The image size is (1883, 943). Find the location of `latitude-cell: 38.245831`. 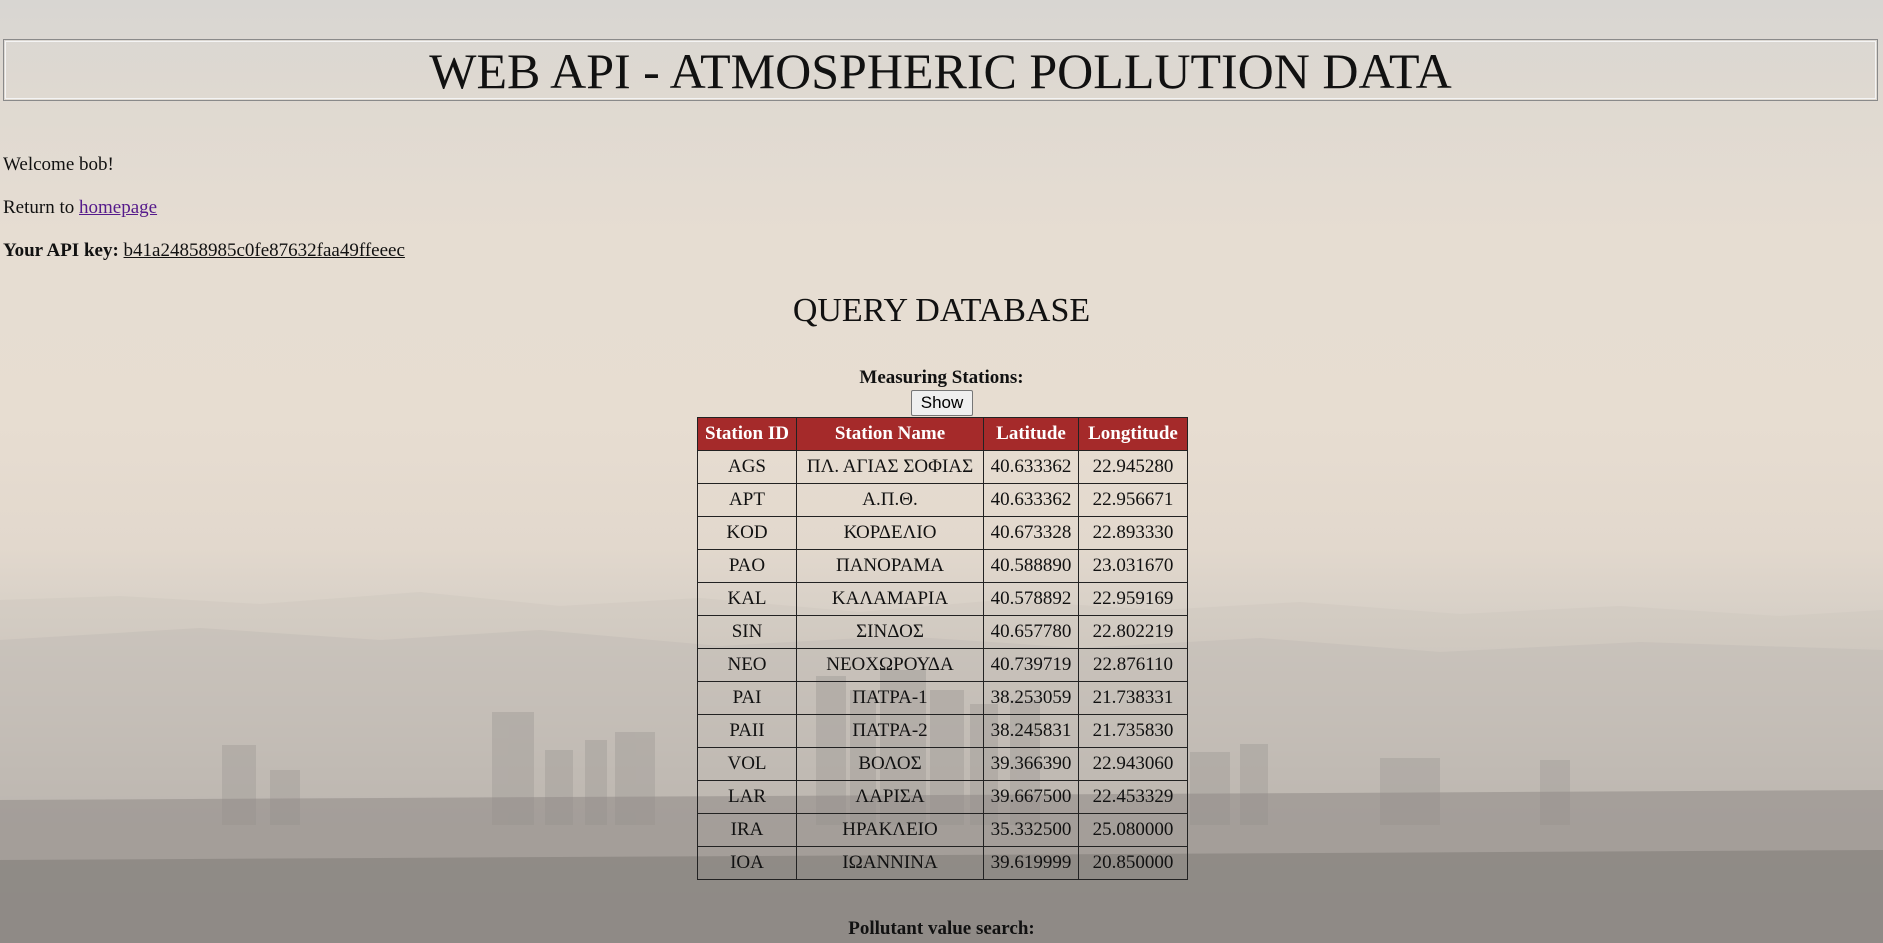

latitude-cell: 38.245831 is located at coordinates (1031, 731).